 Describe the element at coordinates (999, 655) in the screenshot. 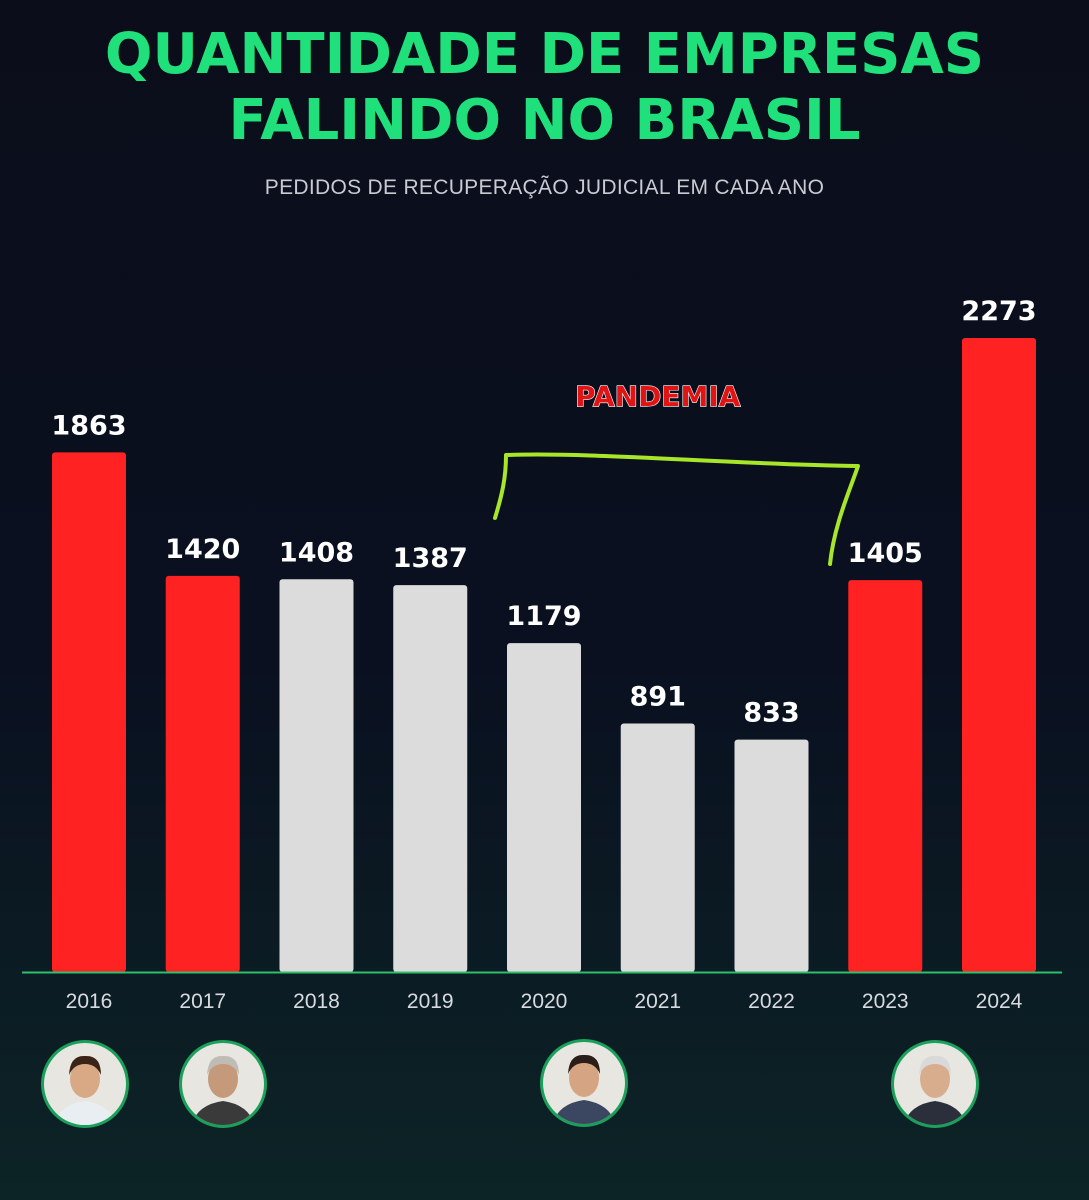

I see `bar-2024` at that location.